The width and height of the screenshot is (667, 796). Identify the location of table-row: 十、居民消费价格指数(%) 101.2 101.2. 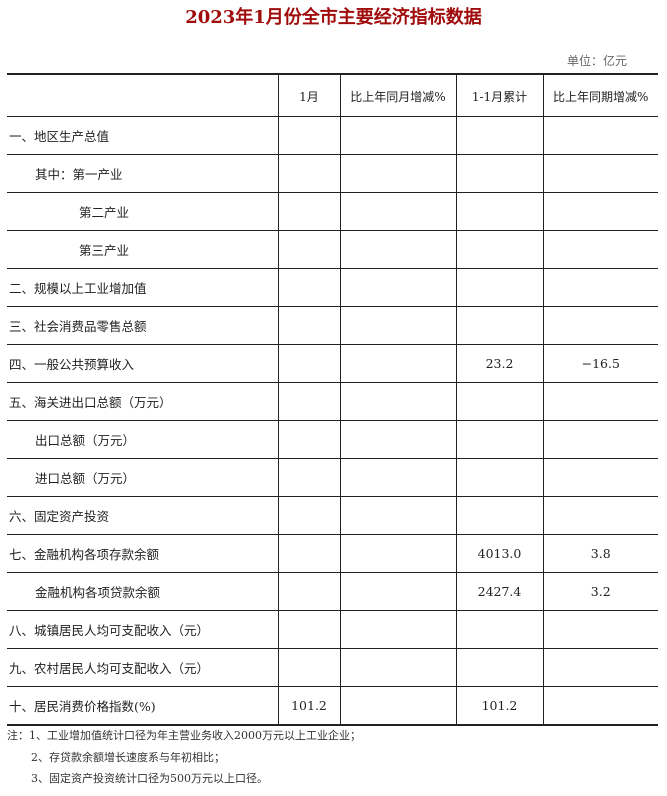
(332, 706).